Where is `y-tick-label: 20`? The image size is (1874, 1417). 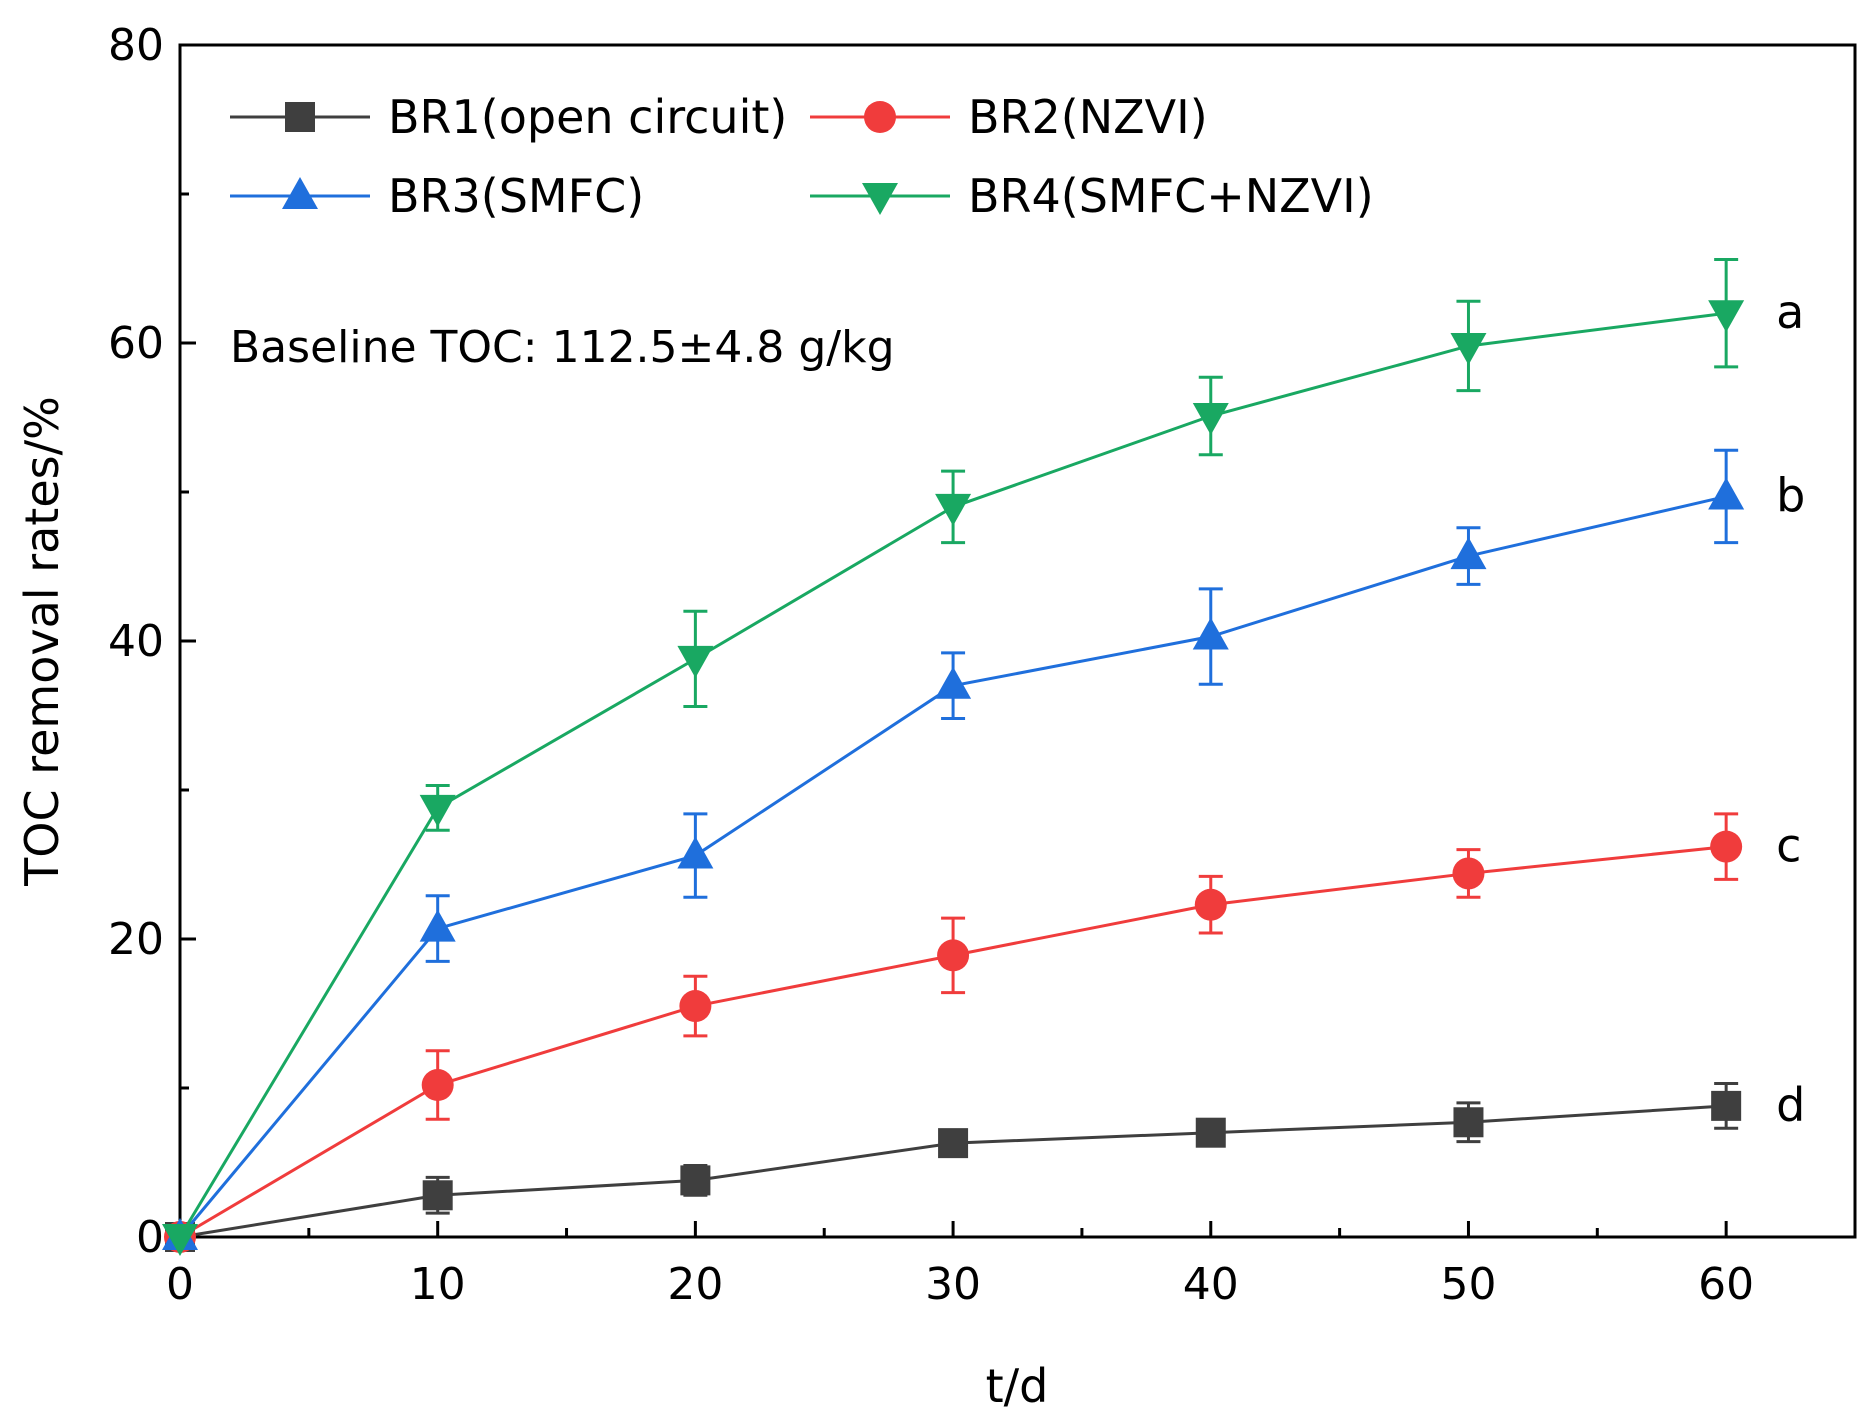 y-tick-label: 20 is located at coordinates (136, 939).